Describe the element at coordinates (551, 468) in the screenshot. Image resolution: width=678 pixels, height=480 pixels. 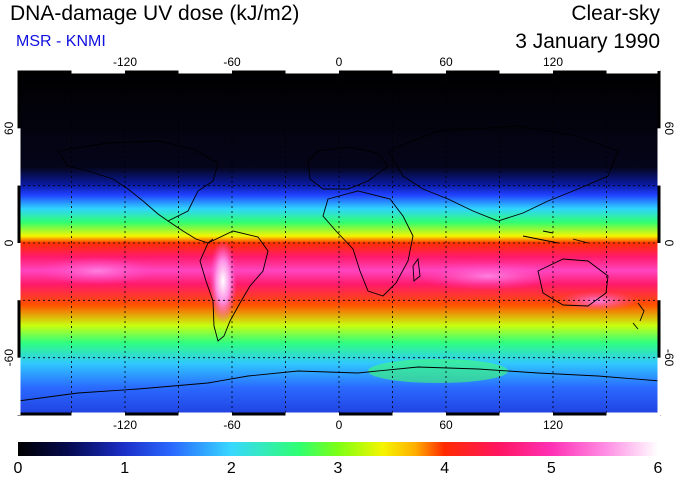
I see `colorbar-label: 5` at that location.